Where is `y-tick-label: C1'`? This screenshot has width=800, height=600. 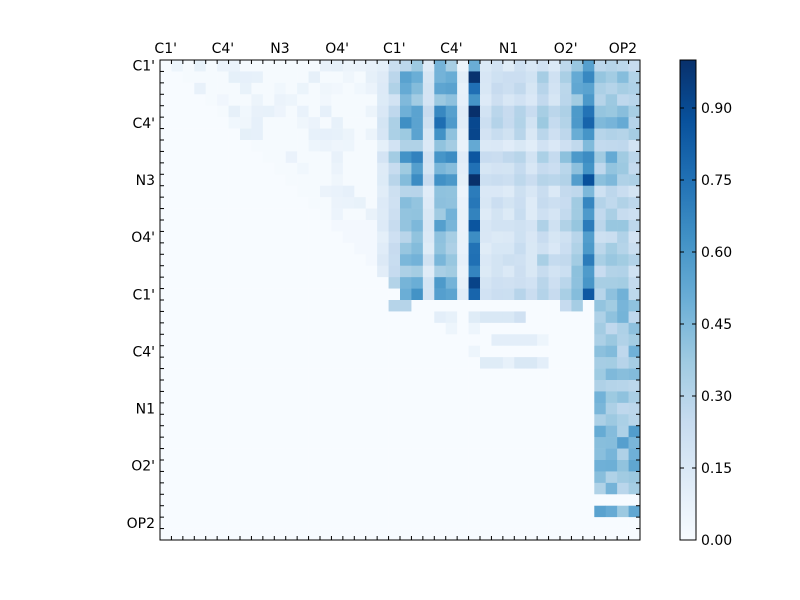
y-tick-label: C1' is located at coordinates (143, 67).